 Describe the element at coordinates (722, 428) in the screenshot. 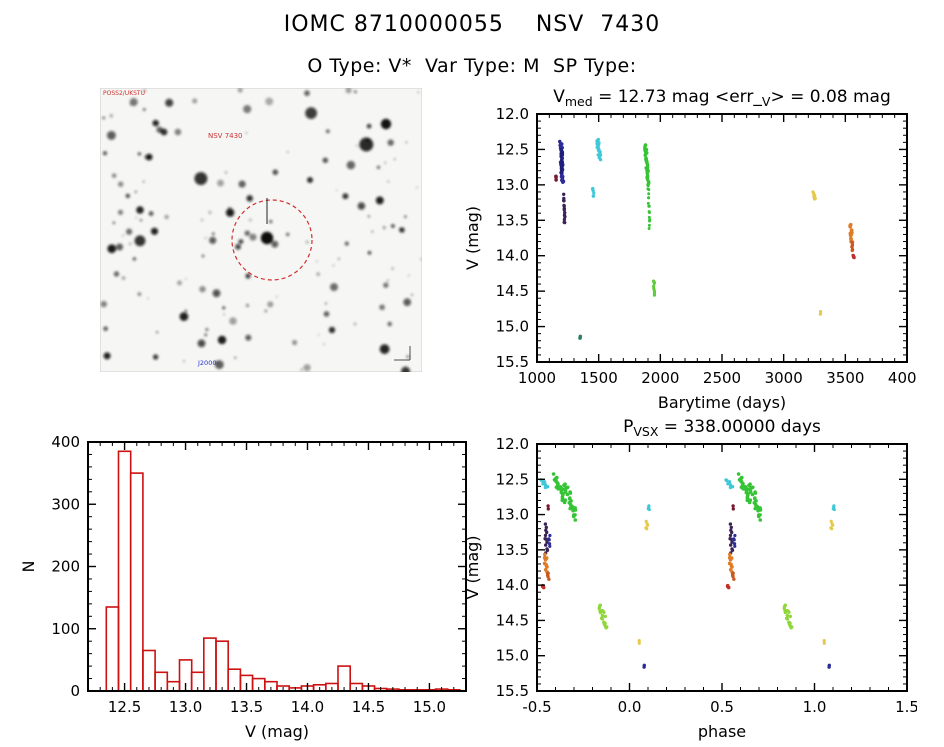

I see `svg-text: PVSX = 338.00000 days` at that location.